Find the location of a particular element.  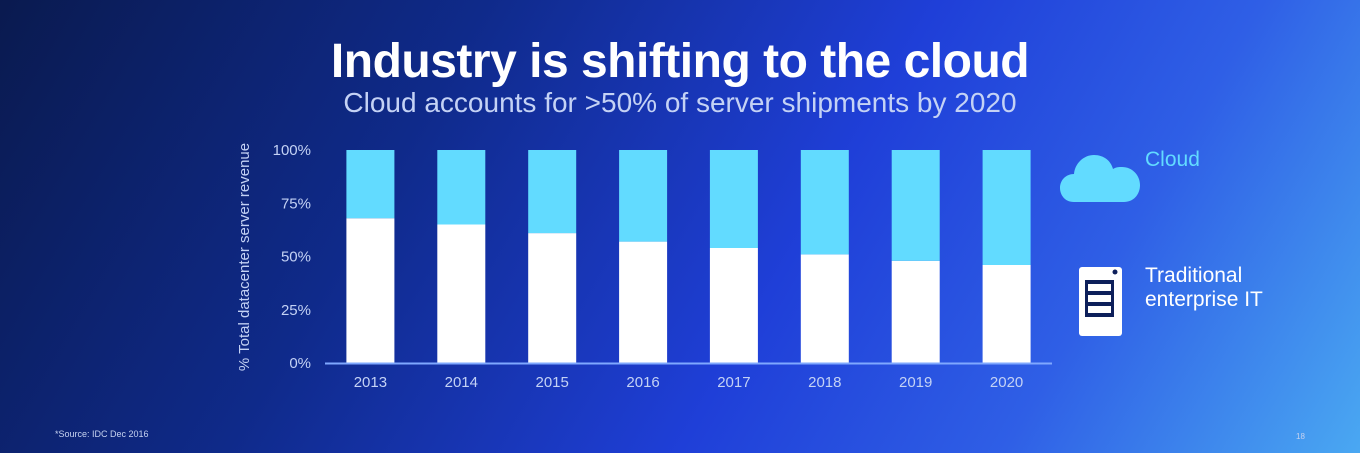

slide-title: Industry is shifting to the cloud is located at coordinates (680, 61).